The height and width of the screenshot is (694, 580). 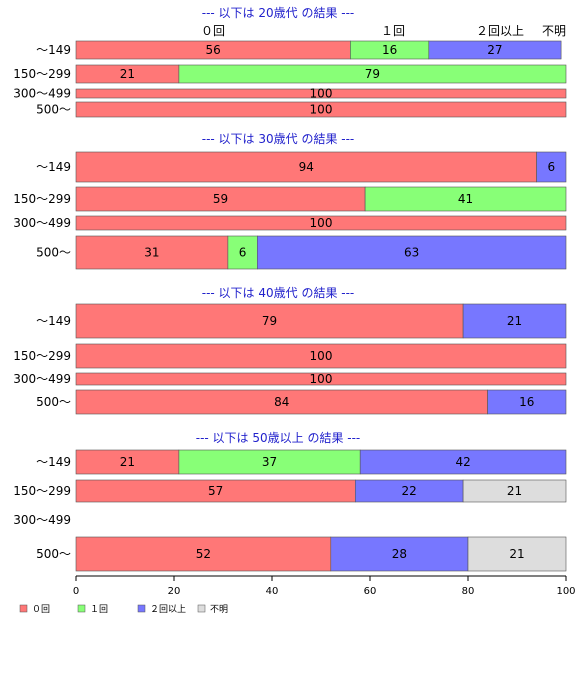 I want to click on legend: ０回 １回 ２回以上 不明, so click(x=123, y=609).